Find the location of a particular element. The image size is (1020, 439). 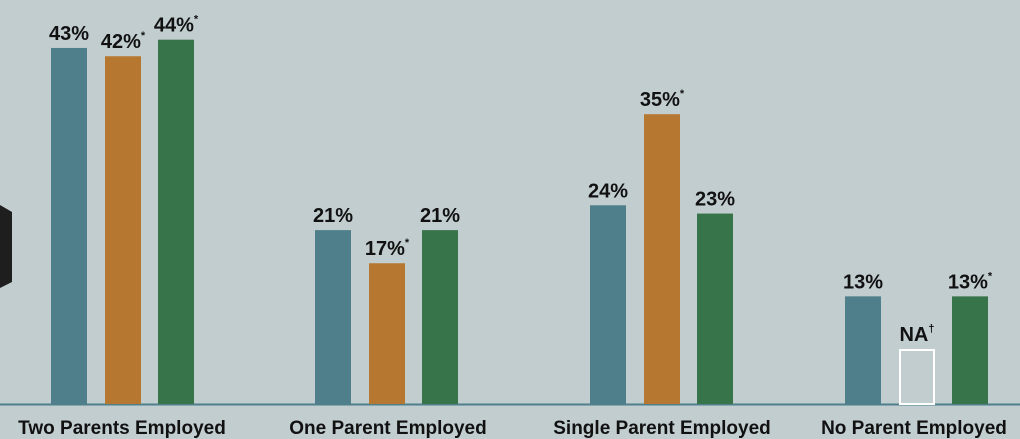

data-label: 43% is located at coordinates (69, 34).